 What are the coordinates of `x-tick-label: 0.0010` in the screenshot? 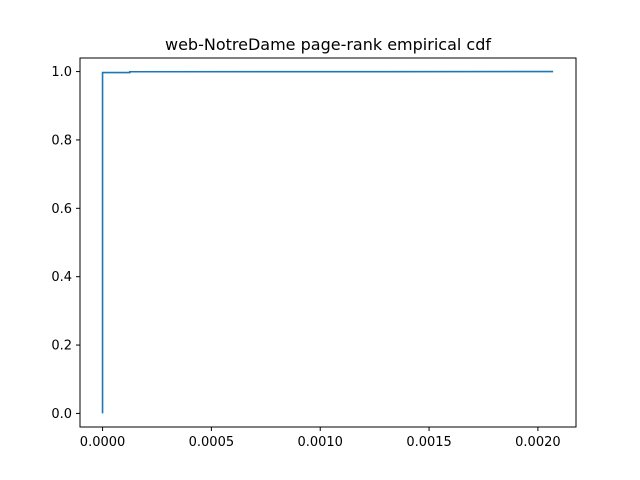 It's located at (320, 442).